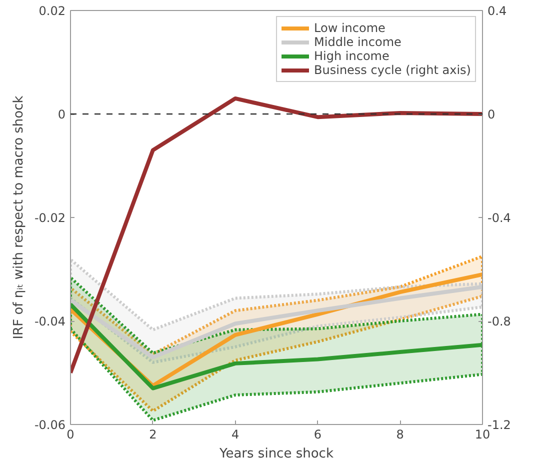 Image resolution: width=542 pixels, height=469 pixels. I want to click on y2-tick-label: 0.4, so click(497, 11).